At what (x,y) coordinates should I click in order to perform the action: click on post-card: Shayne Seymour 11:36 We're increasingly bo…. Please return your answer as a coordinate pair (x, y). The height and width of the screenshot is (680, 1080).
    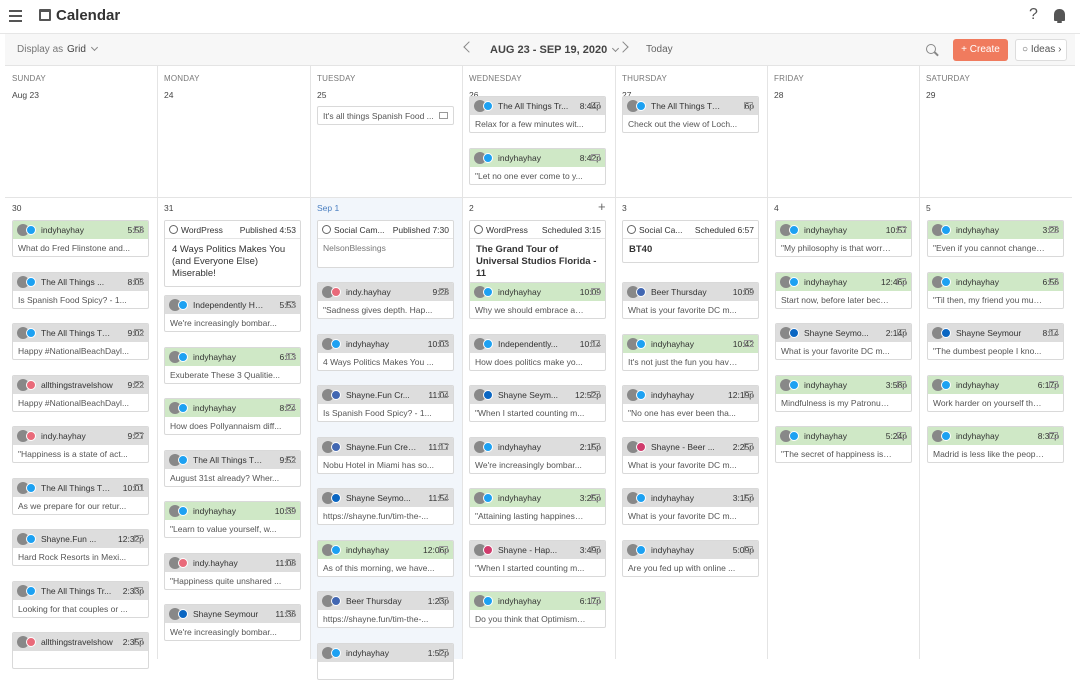
    Looking at the image, I should click on (232, 622).